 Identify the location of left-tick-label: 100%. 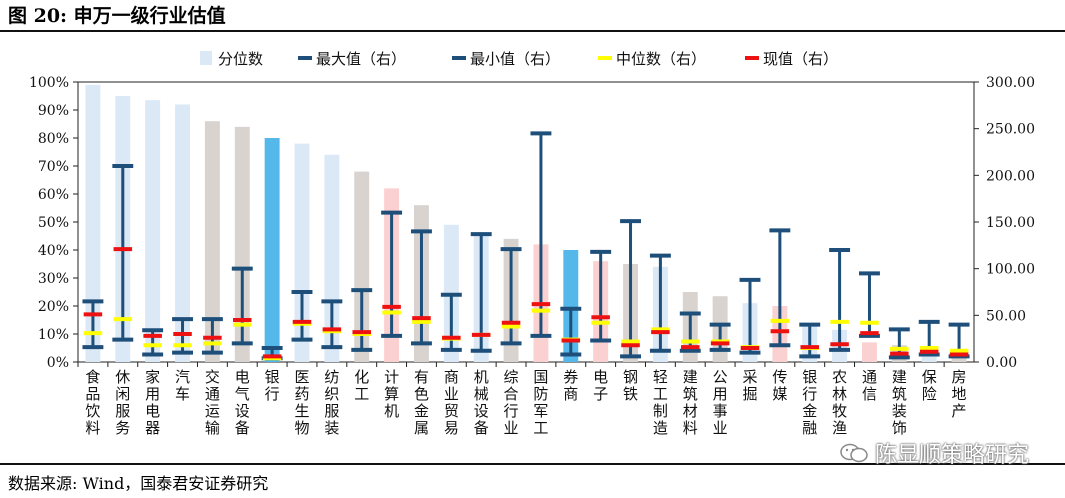
(49, 83).